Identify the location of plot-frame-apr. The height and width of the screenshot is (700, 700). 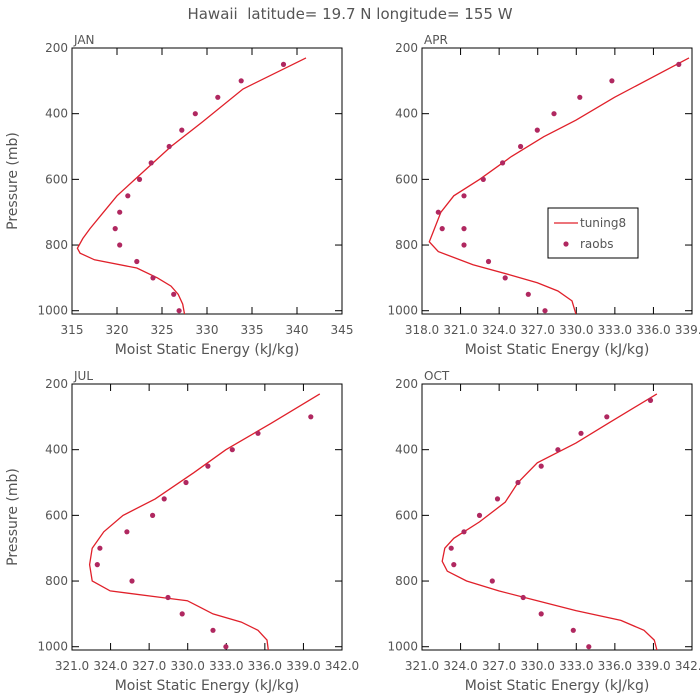
(557, 181).